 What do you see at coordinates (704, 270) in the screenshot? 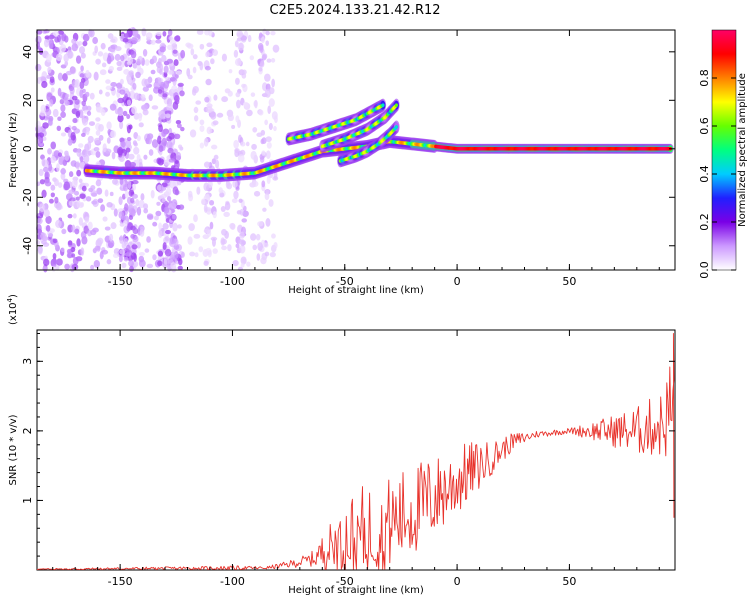
I see `colorbar-tick-label: 0.0` at bounding box center [704, 270].